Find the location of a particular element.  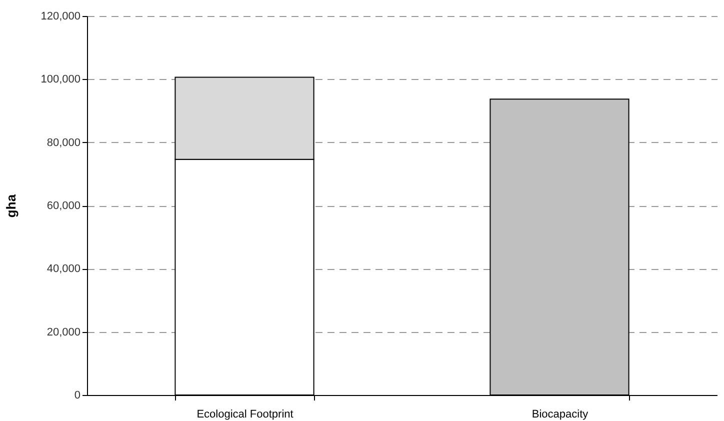

y-axis-title: gha is located at coordinates (11, 206).